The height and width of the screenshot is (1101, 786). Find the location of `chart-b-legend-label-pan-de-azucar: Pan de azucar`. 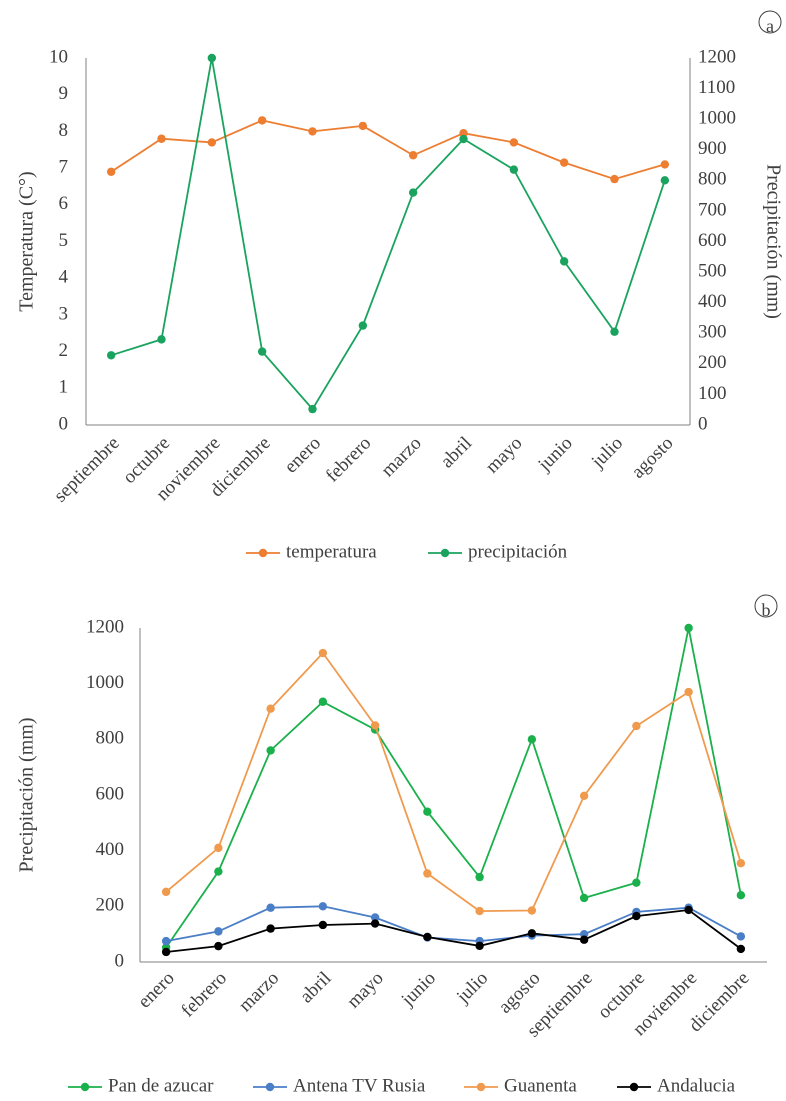

chart-b-legend-label-pan-de-azucar: Pan de azucar is located at coordinates (161, 1085).